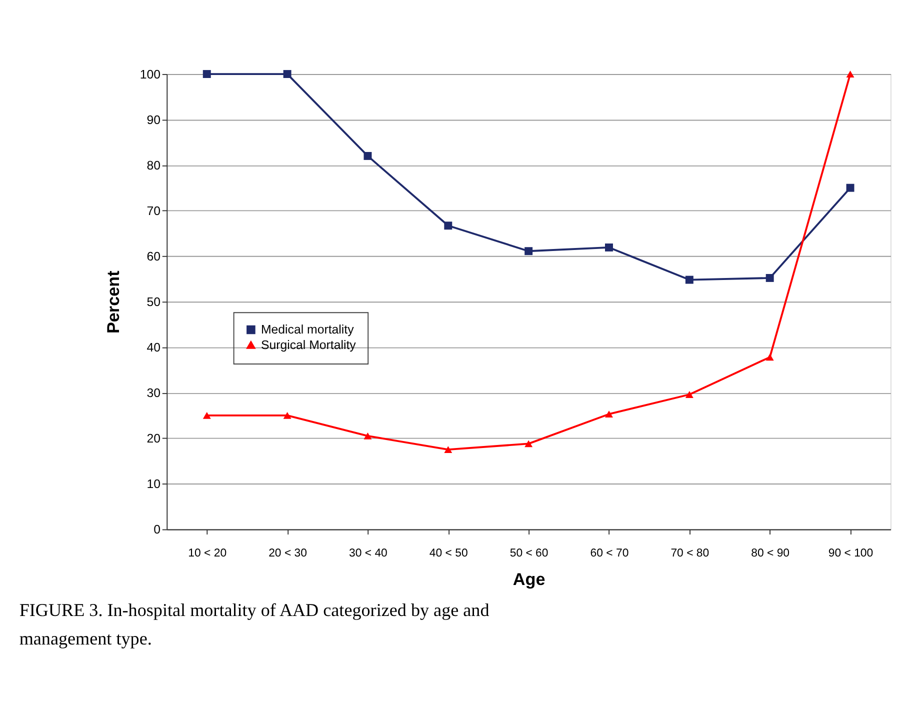 The image size is (900, 721). I want to click on x-tick-label: 60 < 70, so click(609, 553).